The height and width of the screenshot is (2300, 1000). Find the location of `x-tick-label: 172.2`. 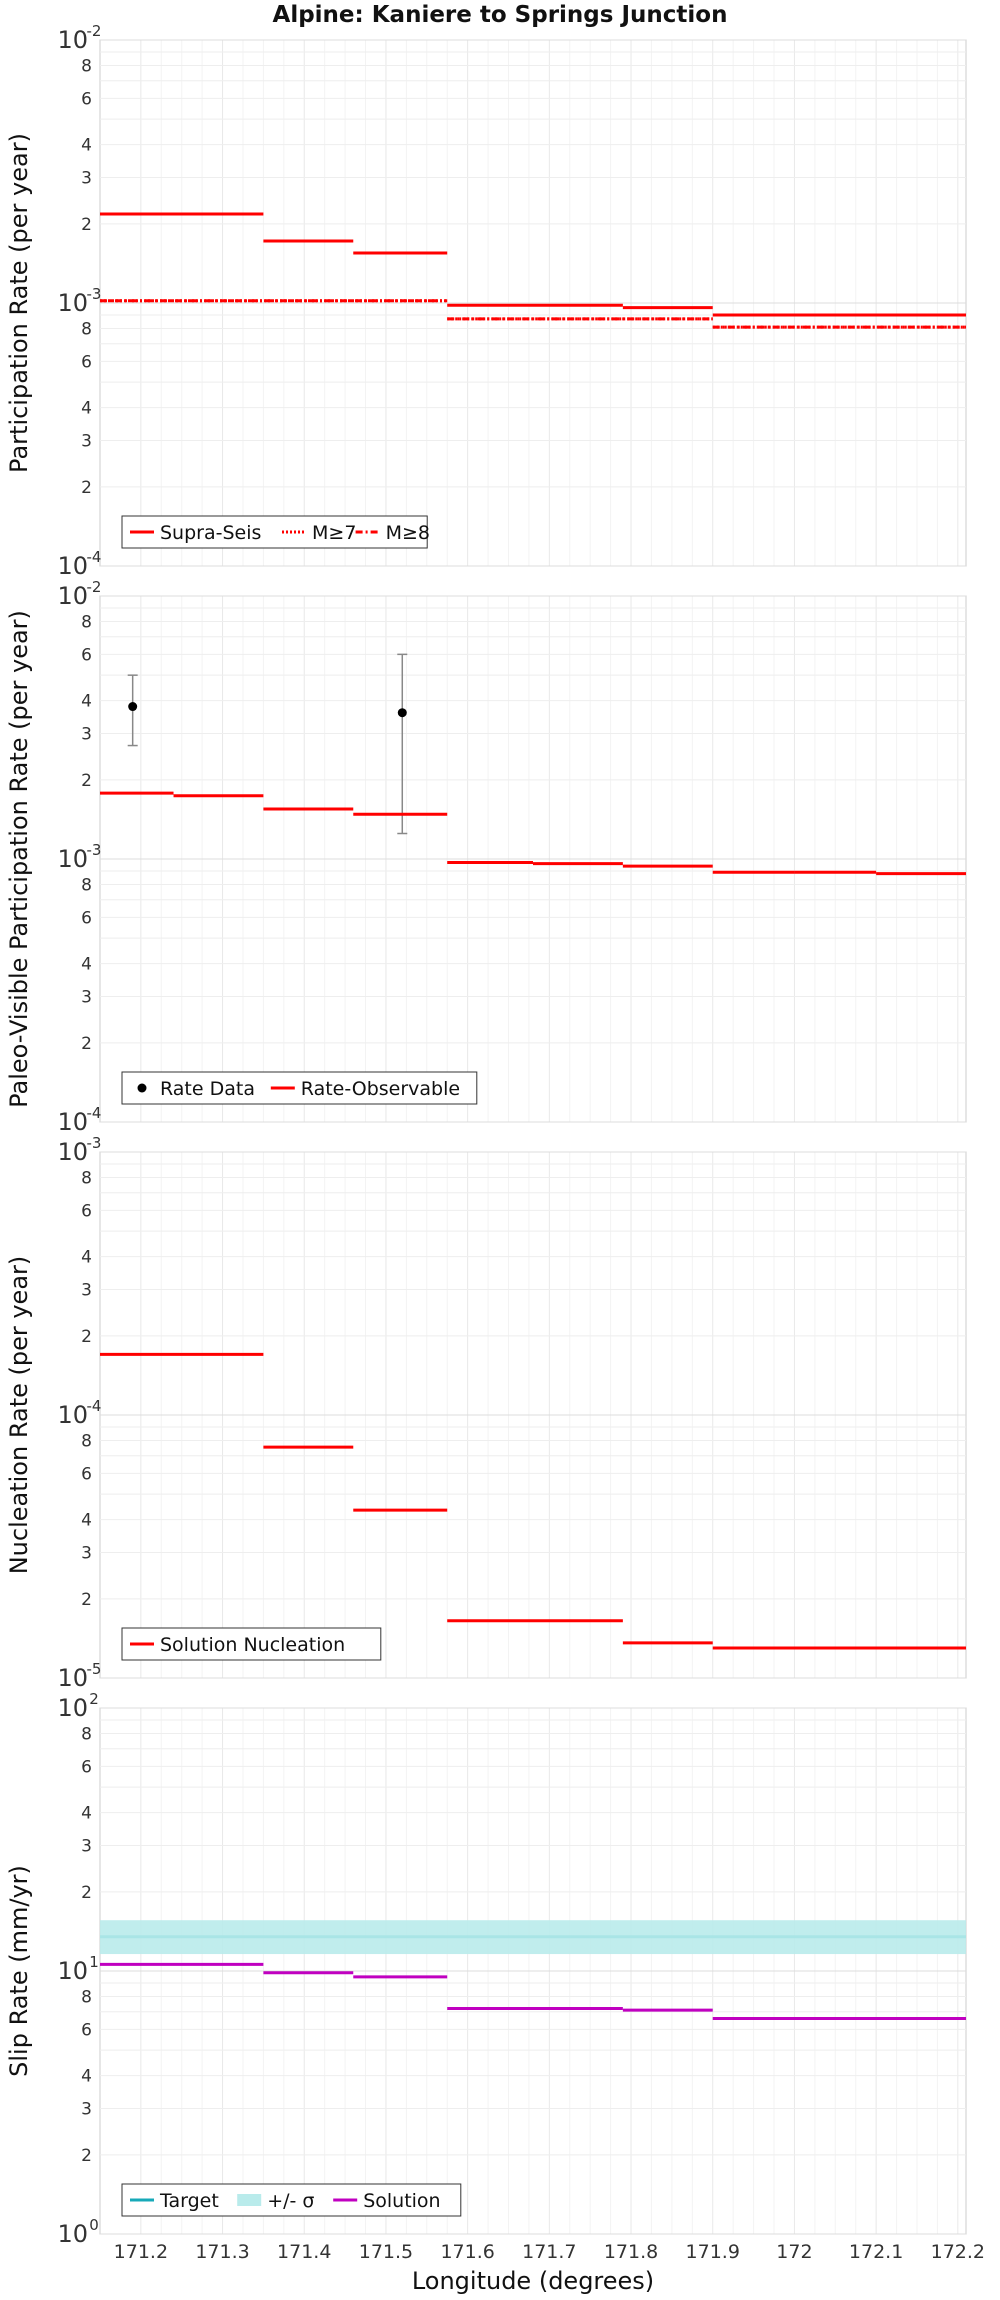

x-tick-label: 172.2 is located at coordinates (958, 2252).